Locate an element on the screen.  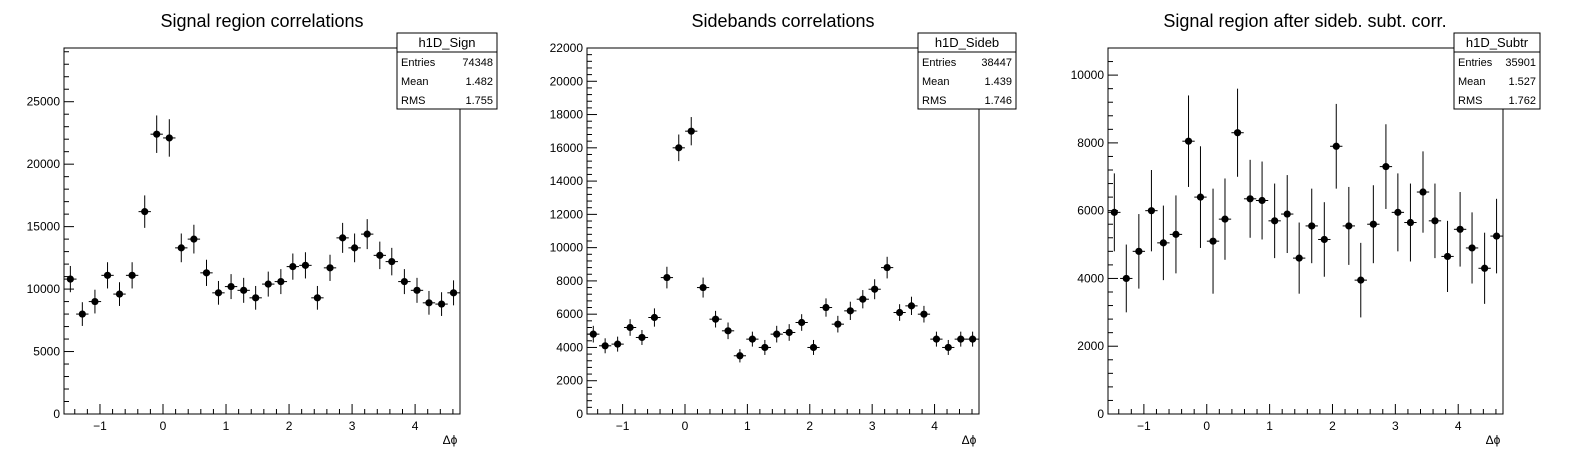
stats-box-frame is located at coordinates (1497, 71).